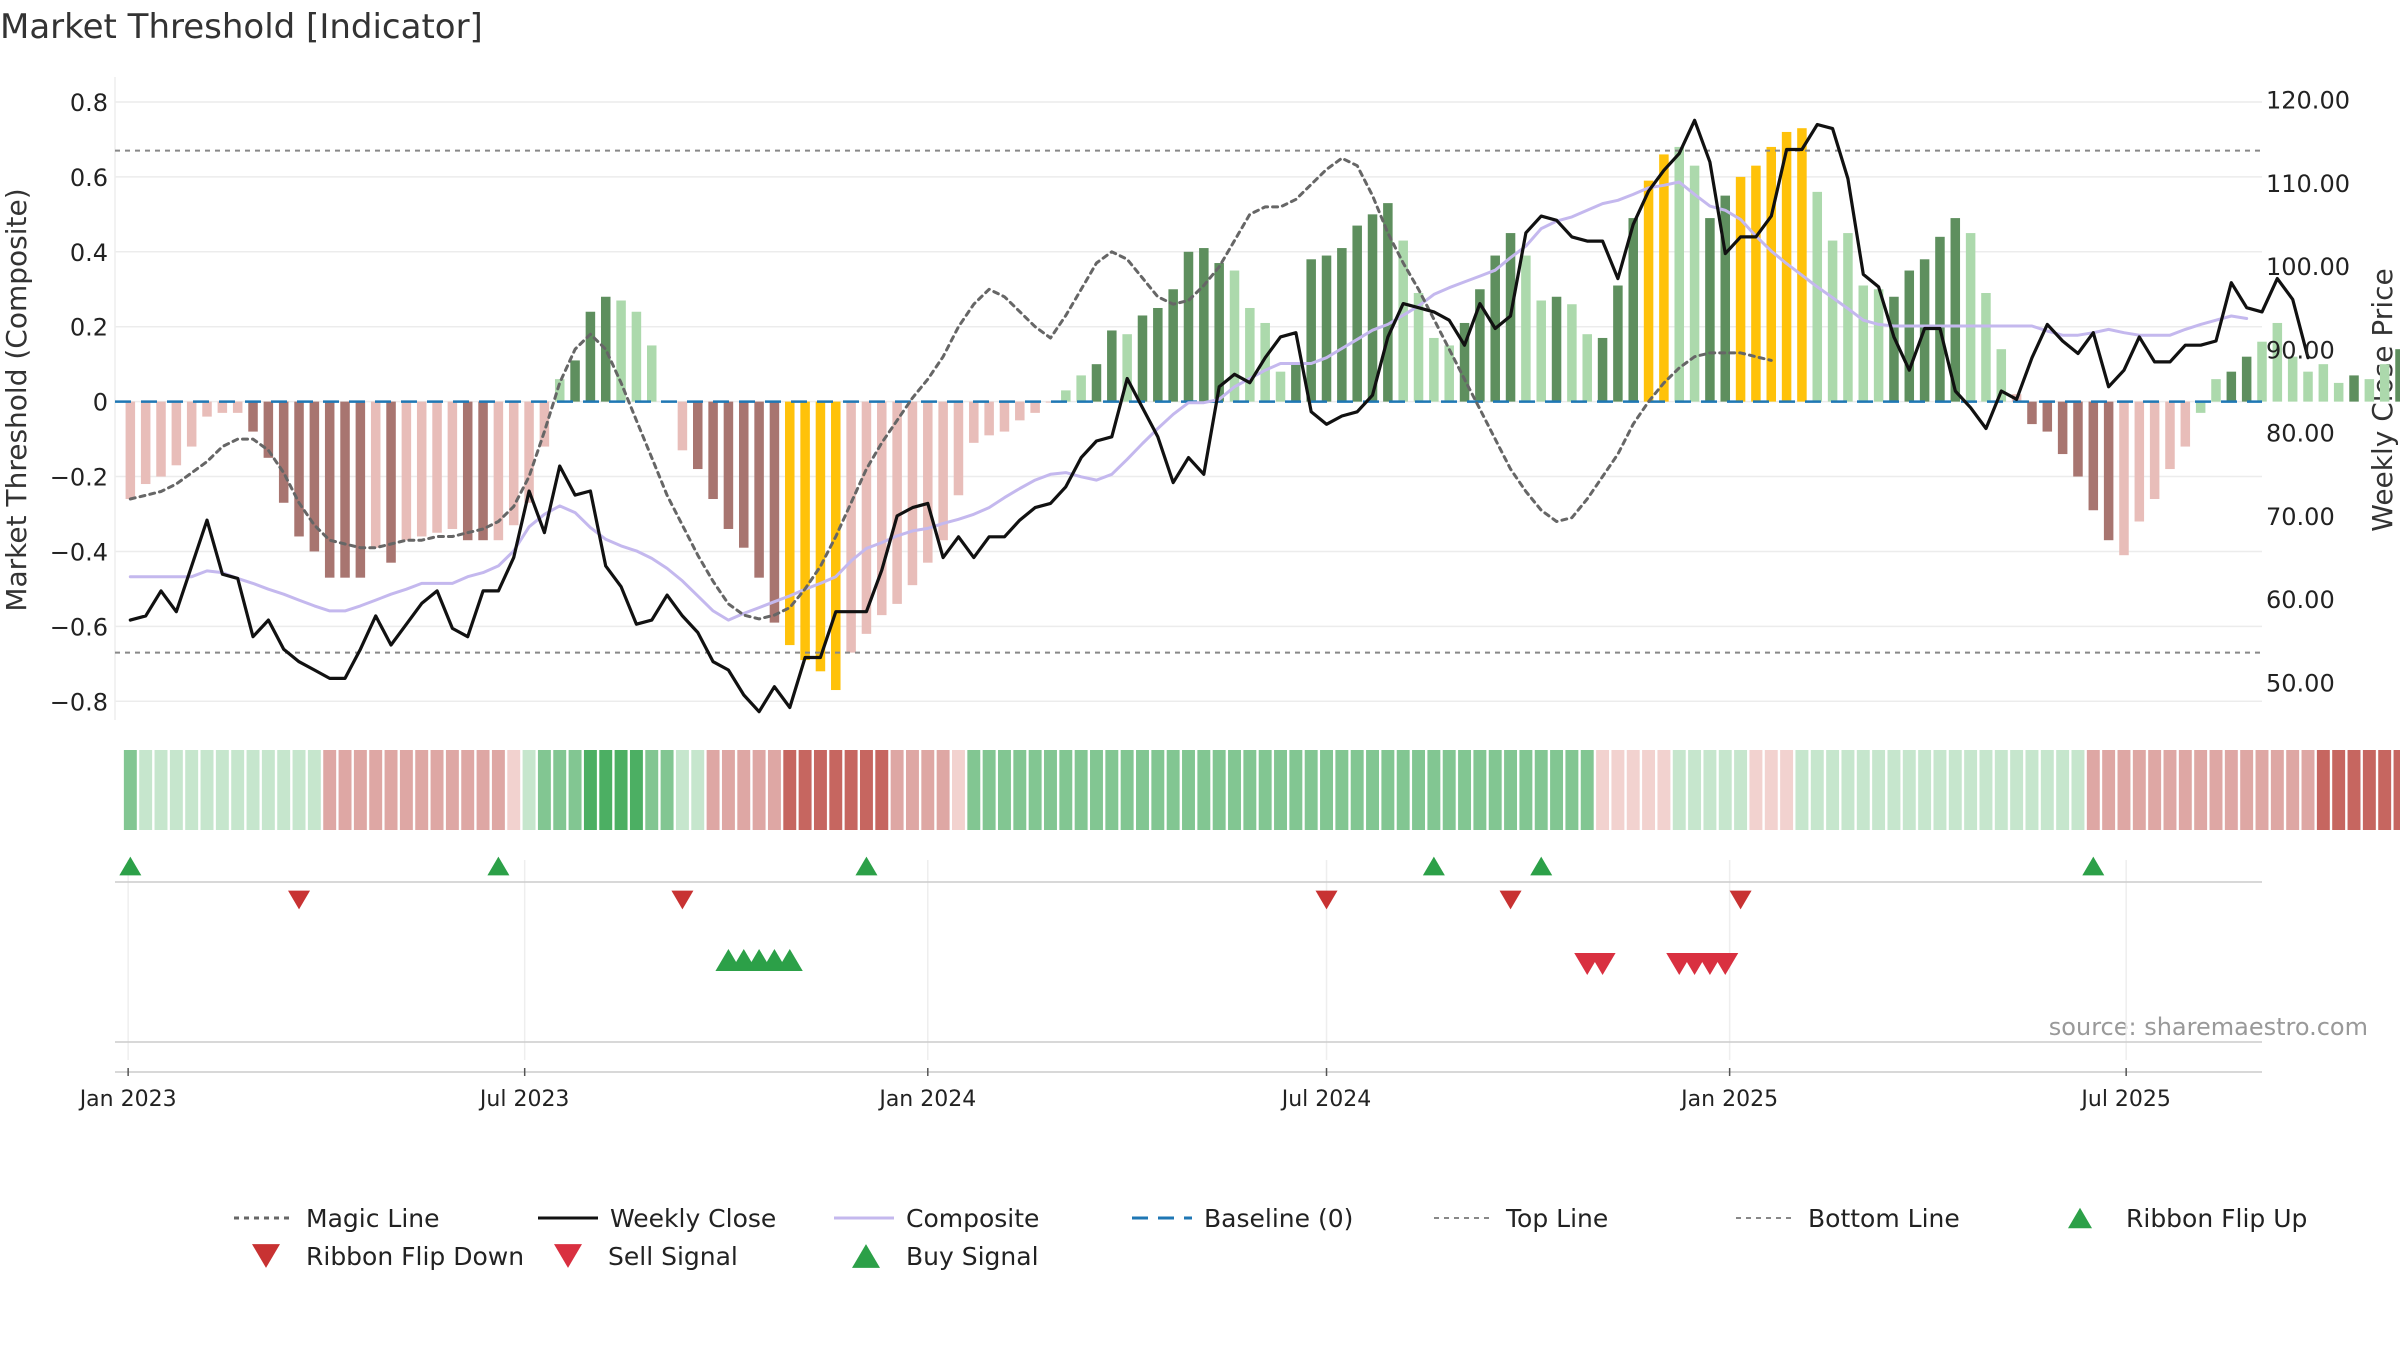  I want to click on y-right-tick: 90.00, so click(2300, 350).